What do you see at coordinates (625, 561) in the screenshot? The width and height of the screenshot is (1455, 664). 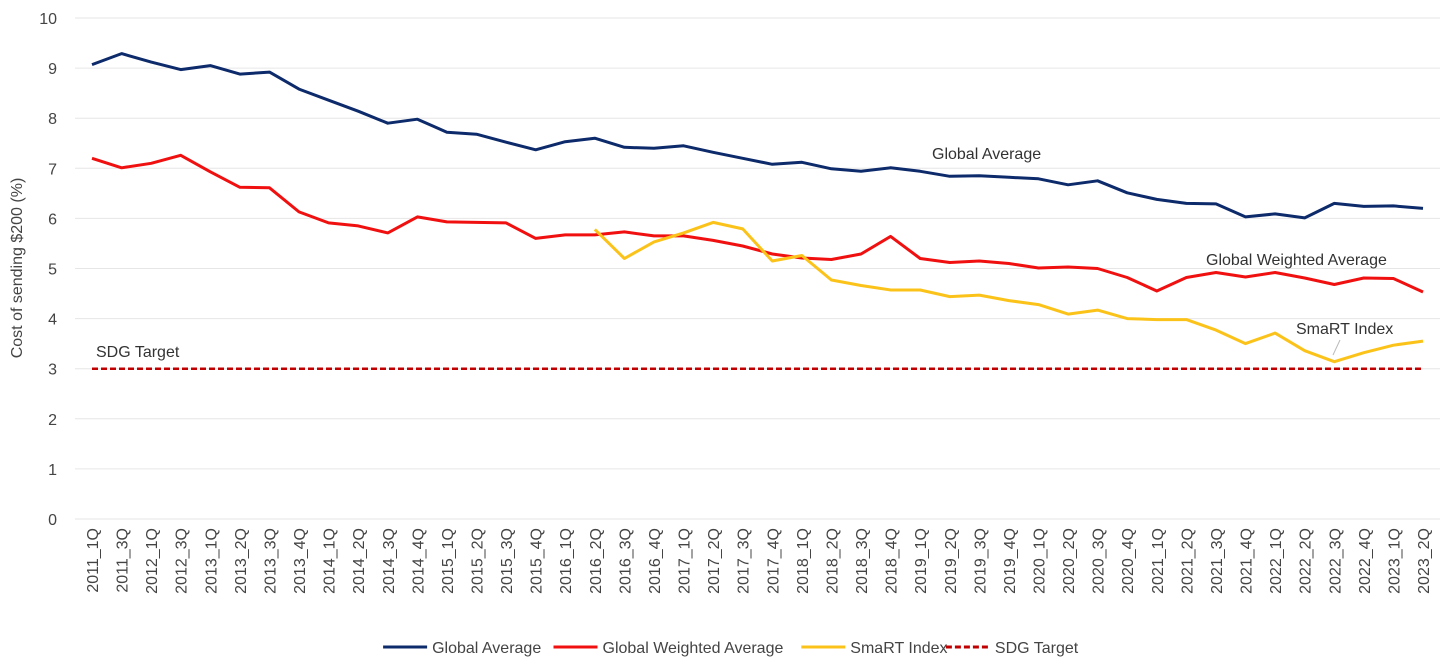 I see `x-tick-label: 2016_3Q` at bounding box center [625, 561].